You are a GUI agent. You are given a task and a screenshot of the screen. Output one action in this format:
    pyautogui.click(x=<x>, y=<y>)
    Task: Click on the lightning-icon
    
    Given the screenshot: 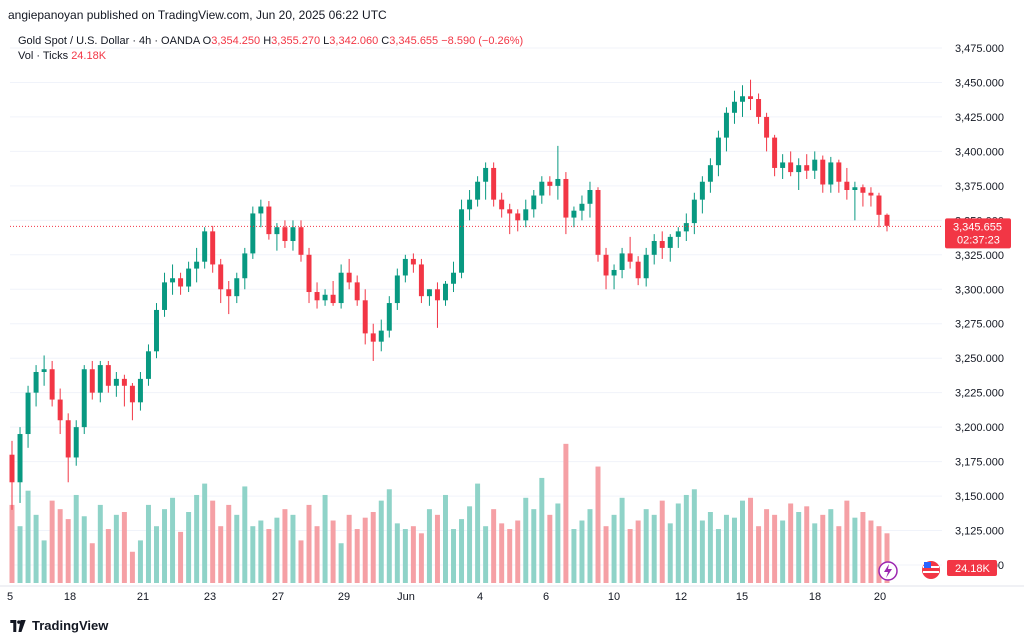 What is the action you would take?
    pyautogui.click(x=888, y=571)
    